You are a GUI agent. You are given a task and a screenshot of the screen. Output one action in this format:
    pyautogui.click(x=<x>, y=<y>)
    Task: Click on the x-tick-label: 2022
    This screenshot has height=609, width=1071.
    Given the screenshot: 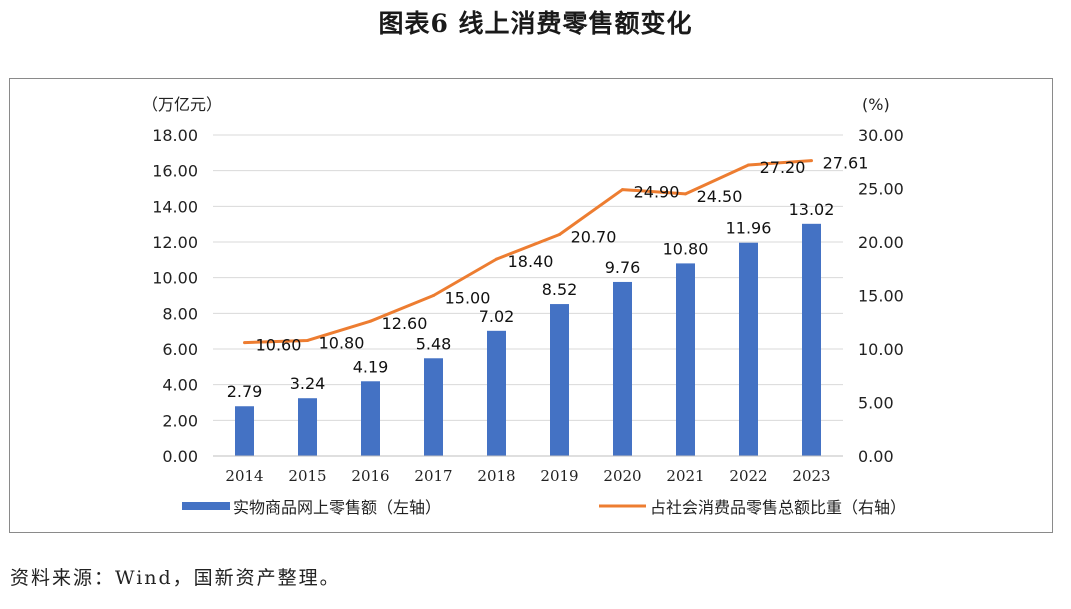 What is the action you would take?
    pyautogui.click(x=748, y=476)
    